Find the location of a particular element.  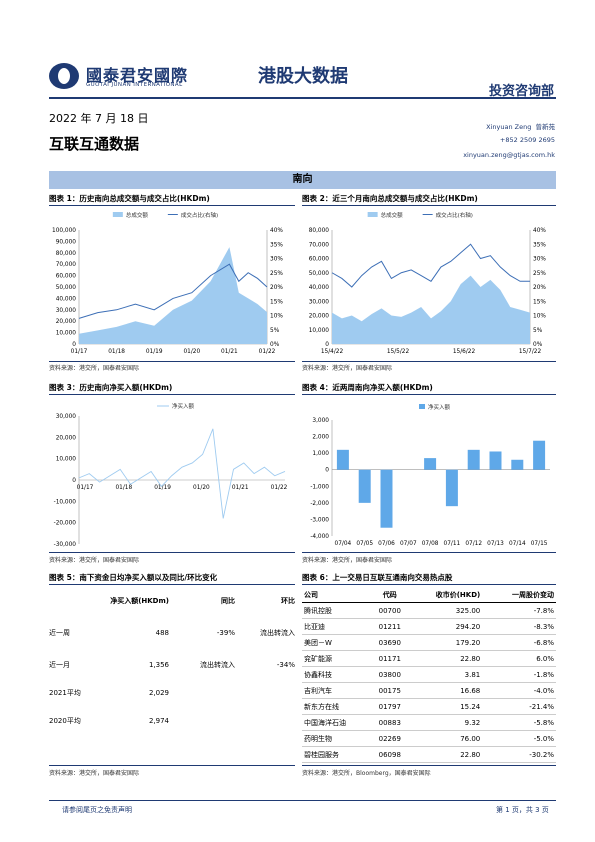

report-date: 2022 年 7 月 18 日 is located at coordinates (99, 118).